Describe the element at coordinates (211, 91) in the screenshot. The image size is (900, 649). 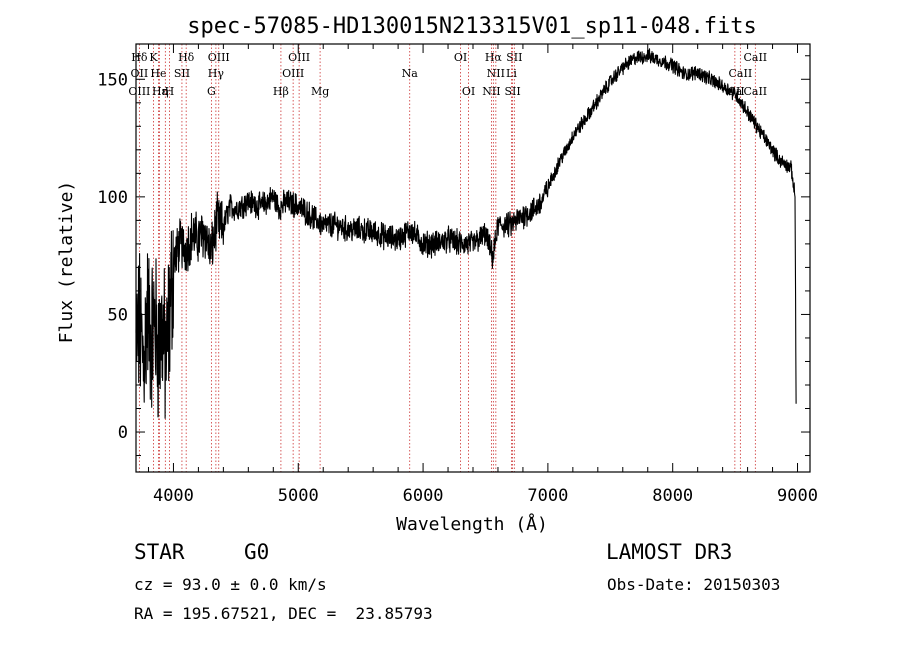
I see `line-marker-label: G` at that location.